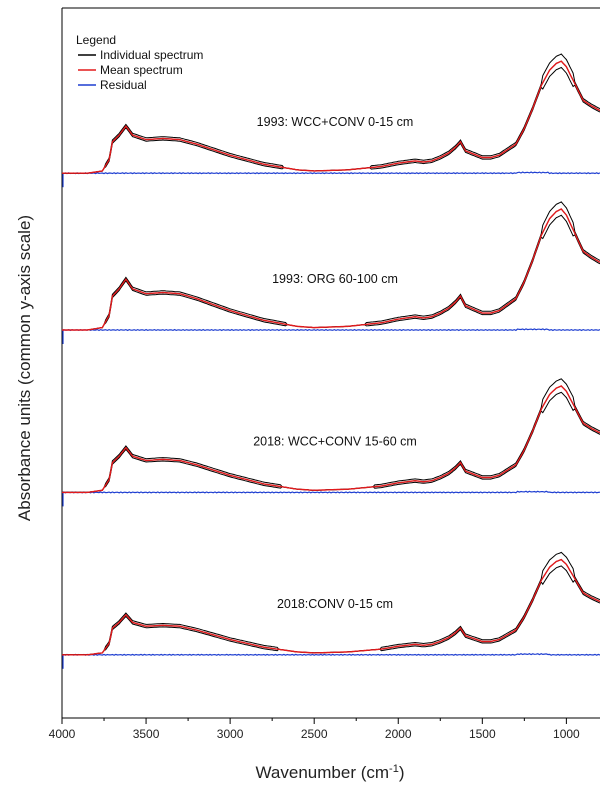  What do you see at coordinates (123, 85) in the screenshot?
I see `legend-entry-label: Residual` at bounding box center [123, 85].